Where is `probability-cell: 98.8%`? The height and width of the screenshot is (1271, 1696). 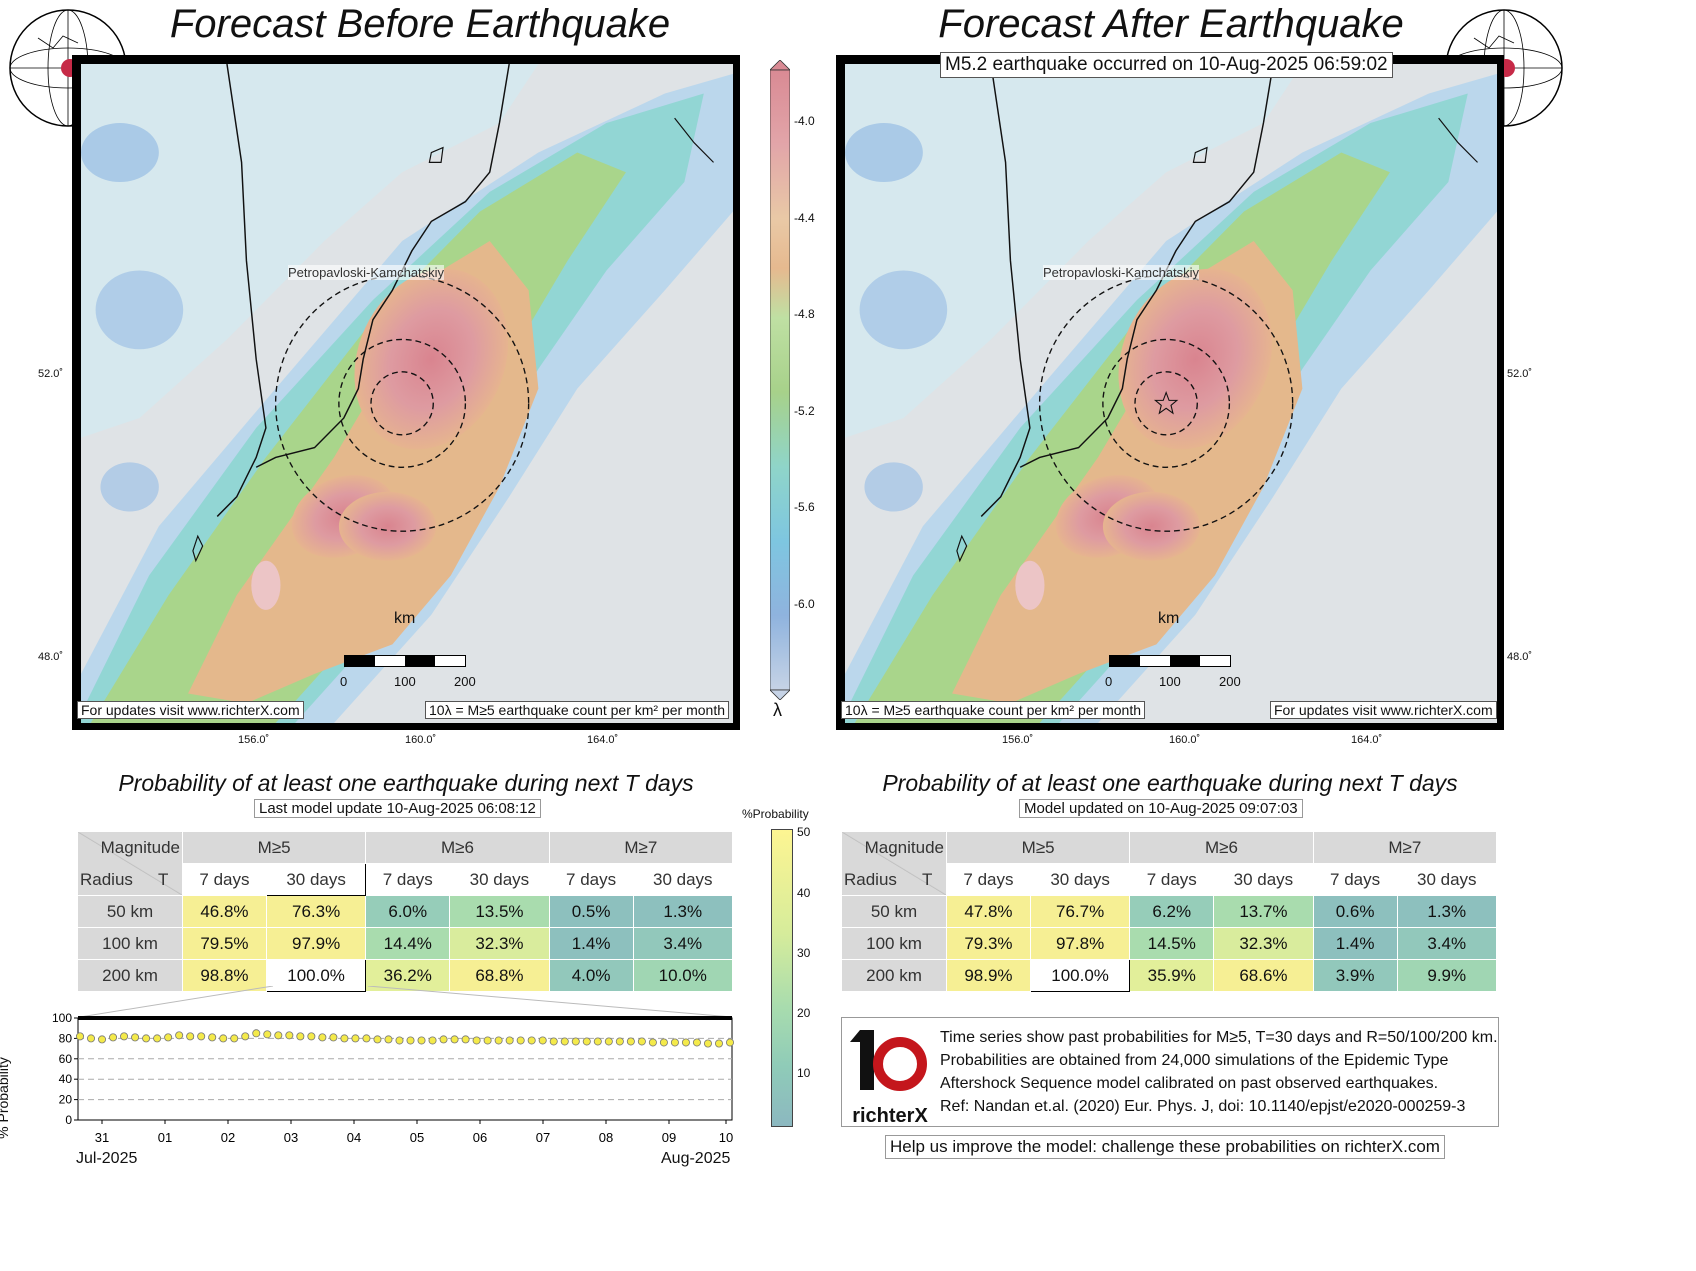
probability-cell: 98.8% is located at coordinates (224, 975).